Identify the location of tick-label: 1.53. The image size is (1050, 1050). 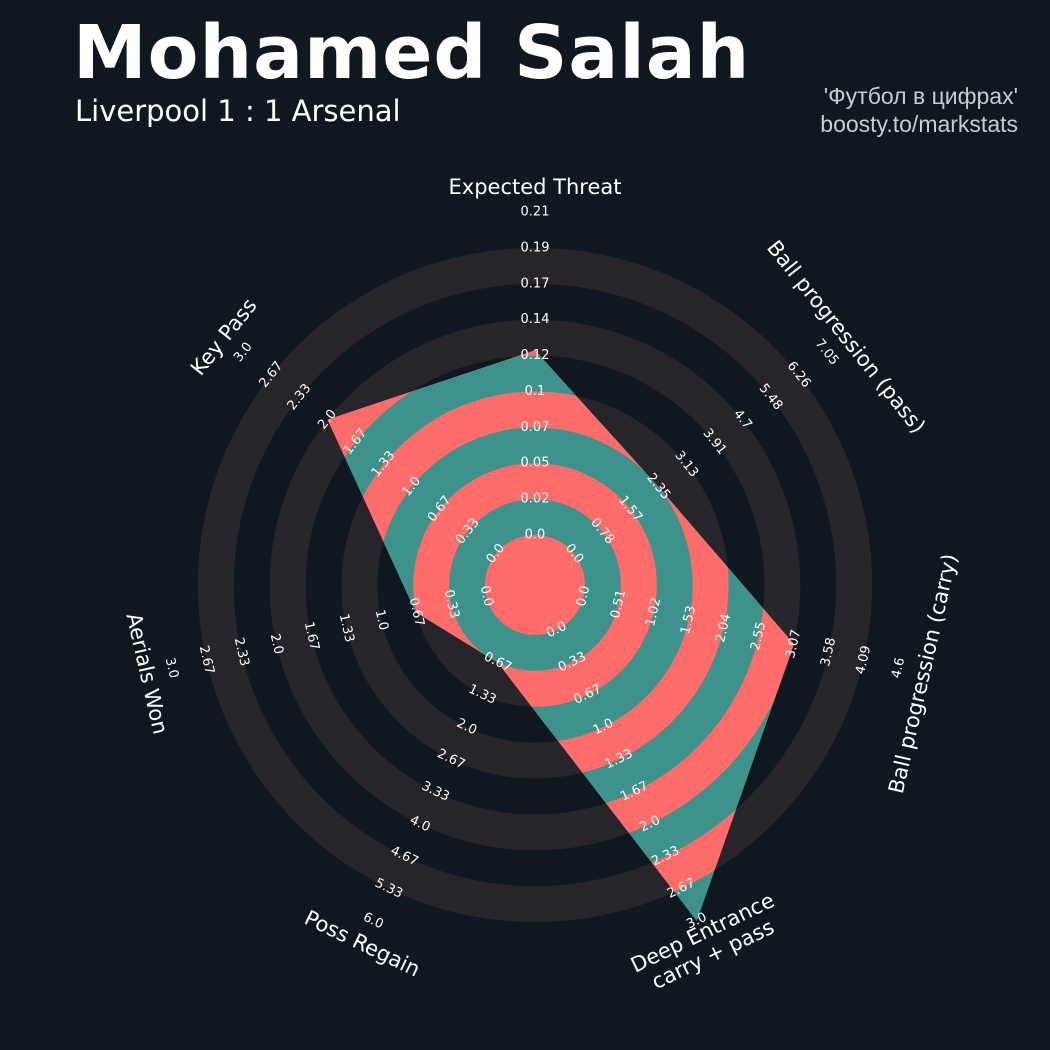
(688, 620).